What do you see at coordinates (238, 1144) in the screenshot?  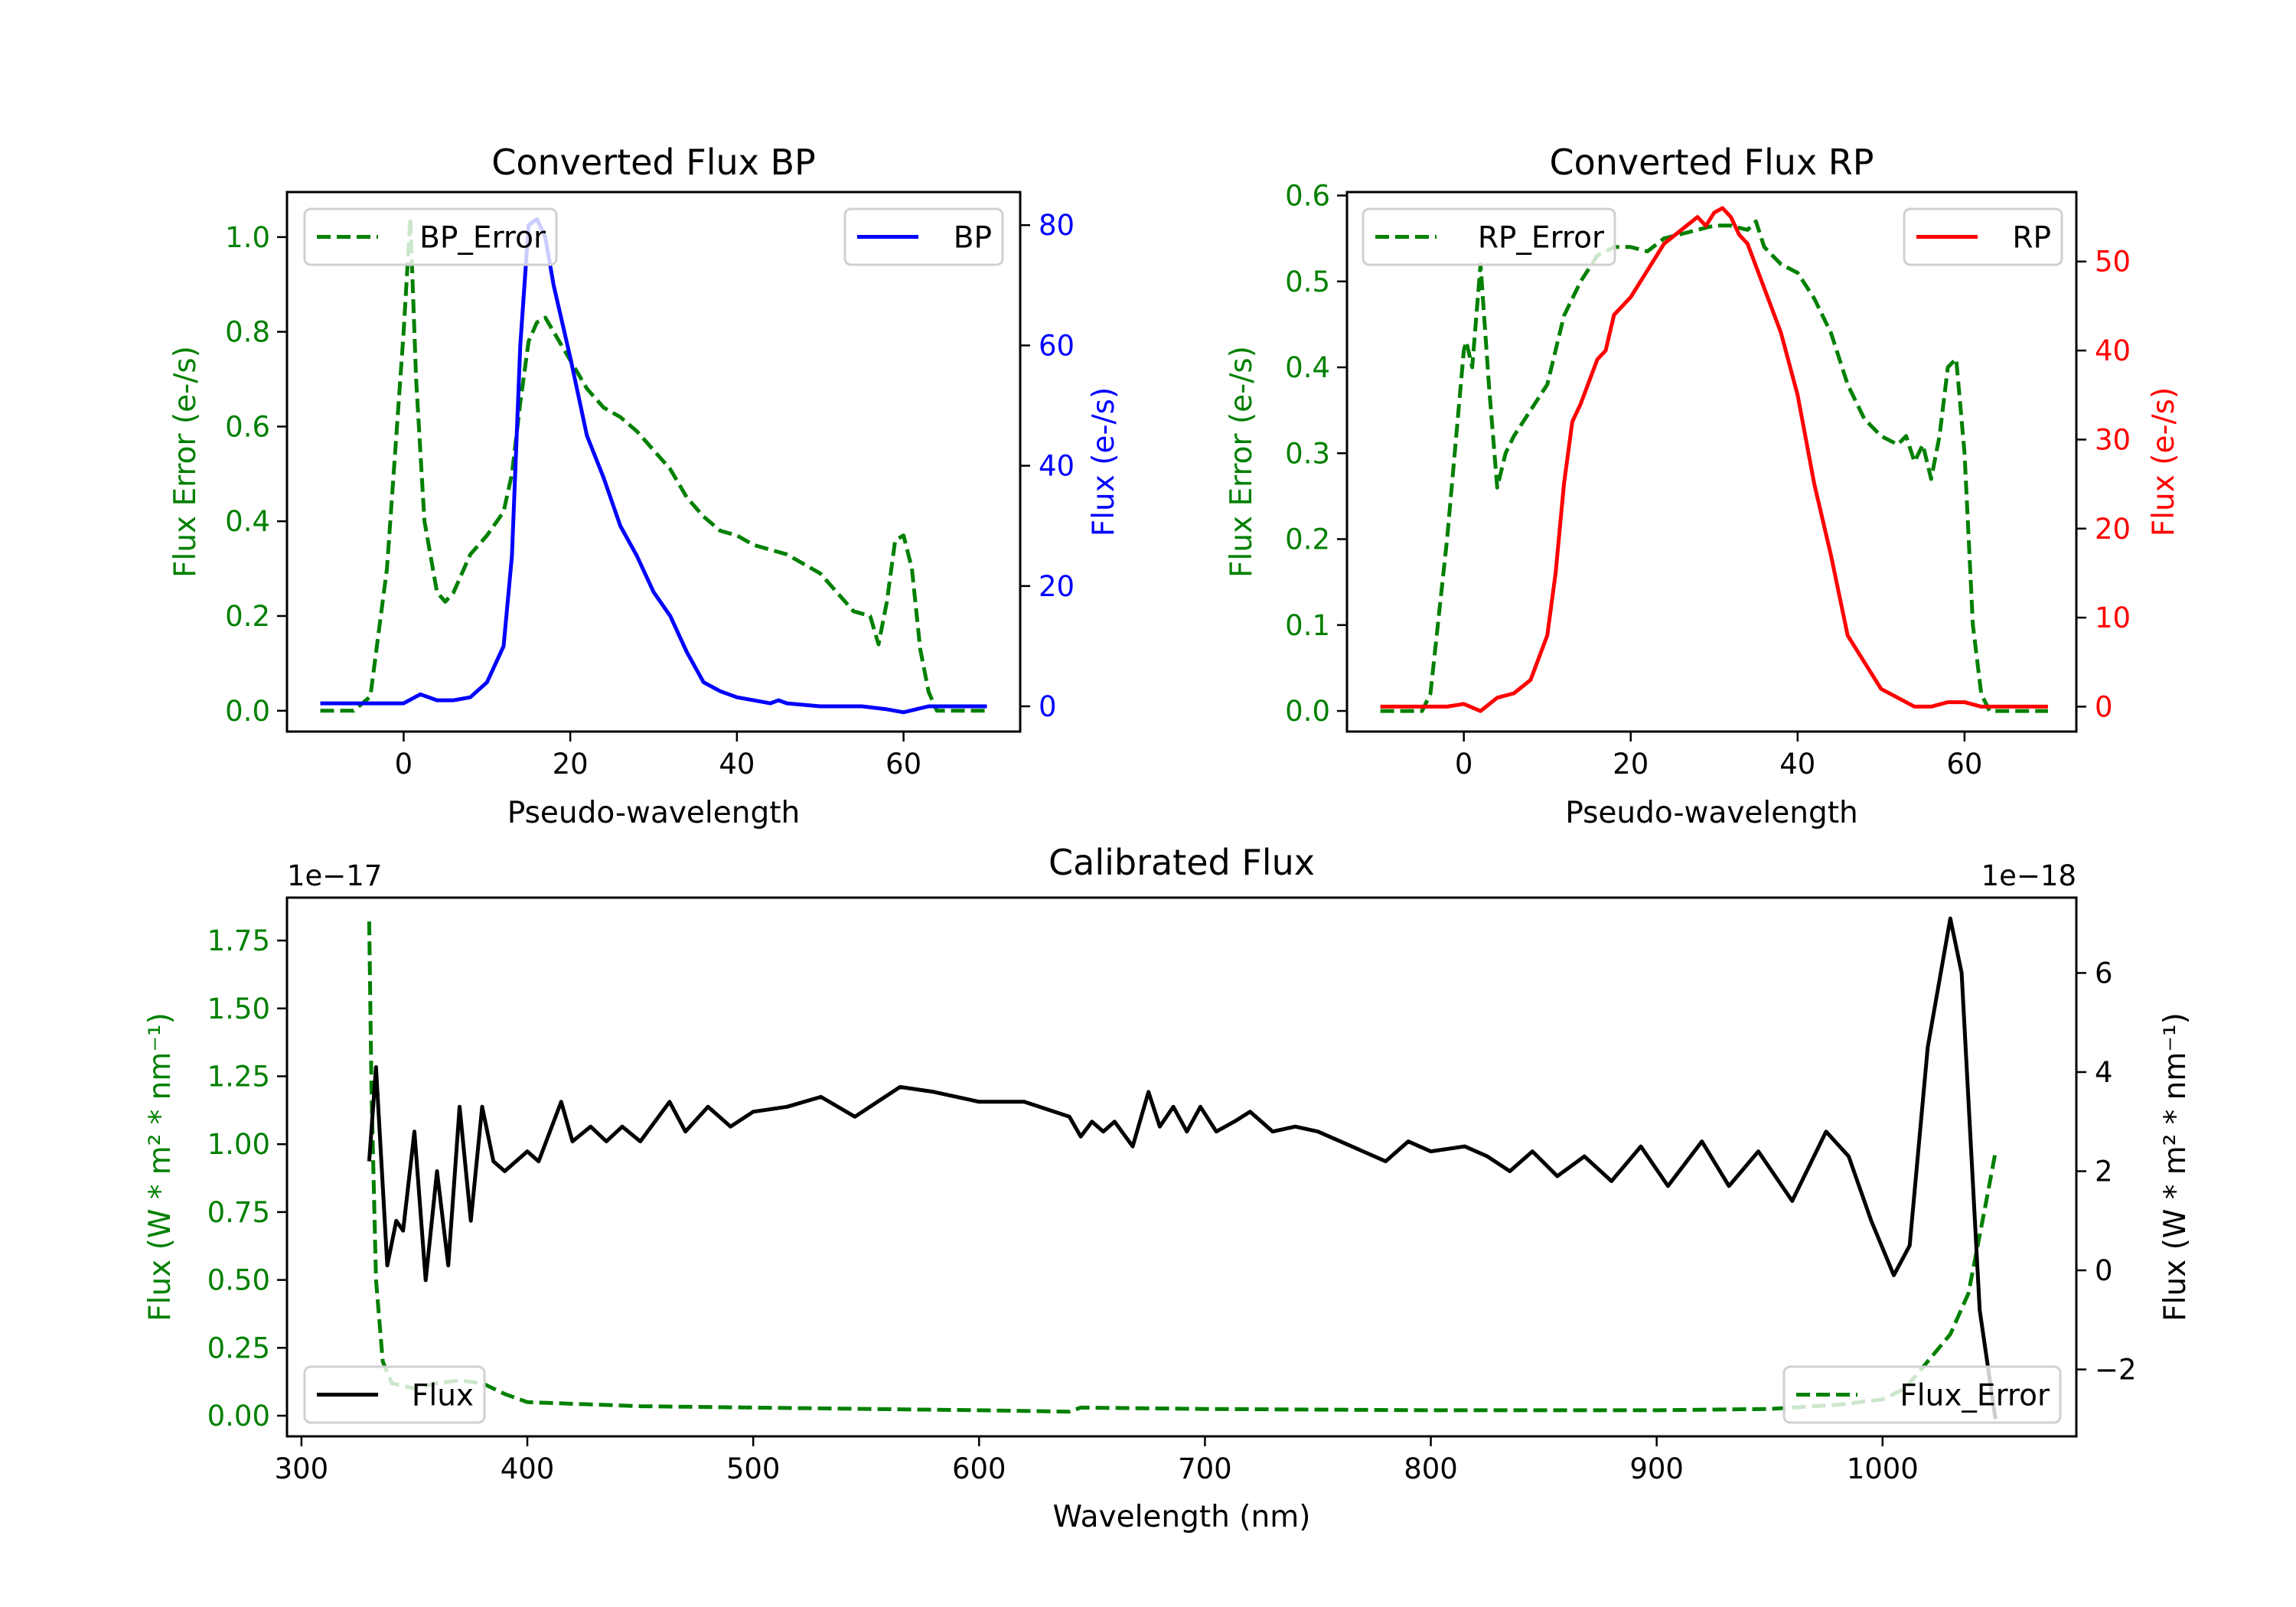 I see `y-tick-label-left: 1.00` at bounding box center [238, 1144].